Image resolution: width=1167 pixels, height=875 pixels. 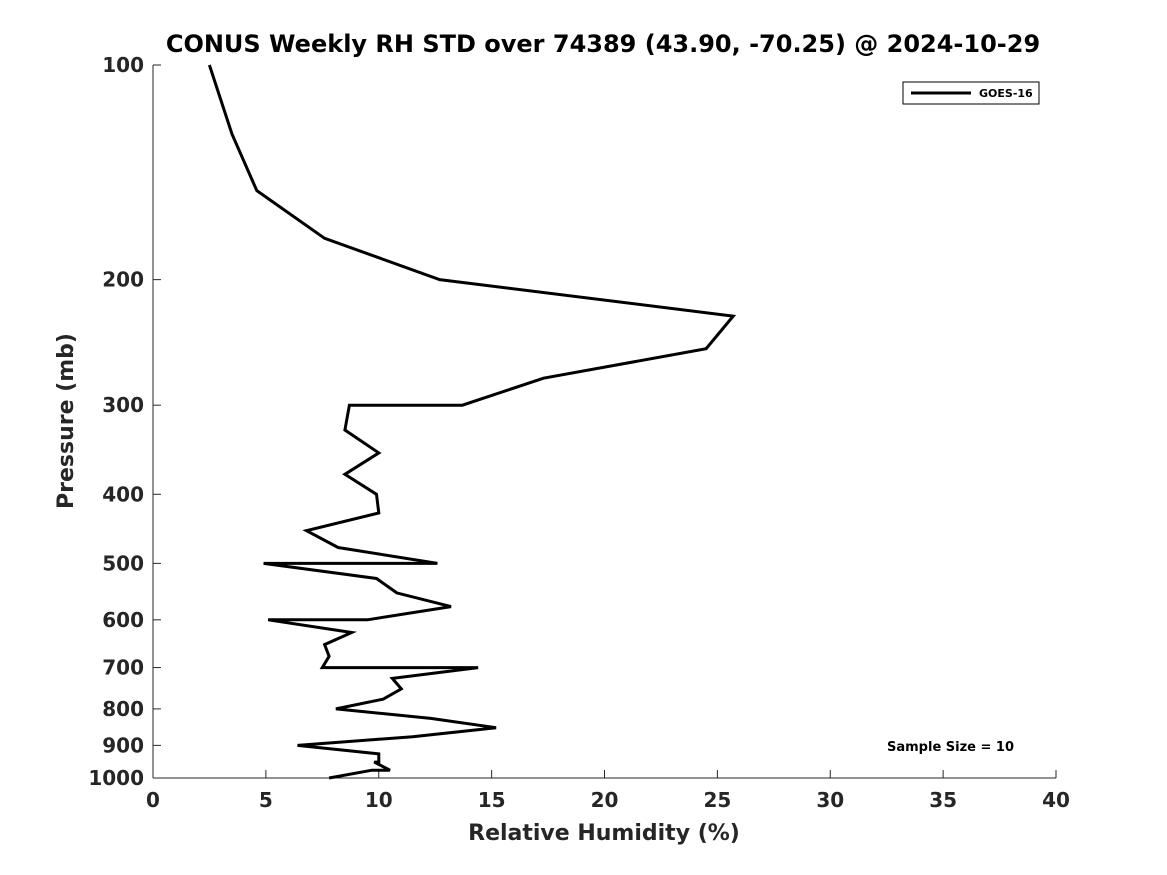 What do you see at coordinates (123, 709) in the screenshot?
I see `y-tick-label: 800` at bounding box center [123, 709].